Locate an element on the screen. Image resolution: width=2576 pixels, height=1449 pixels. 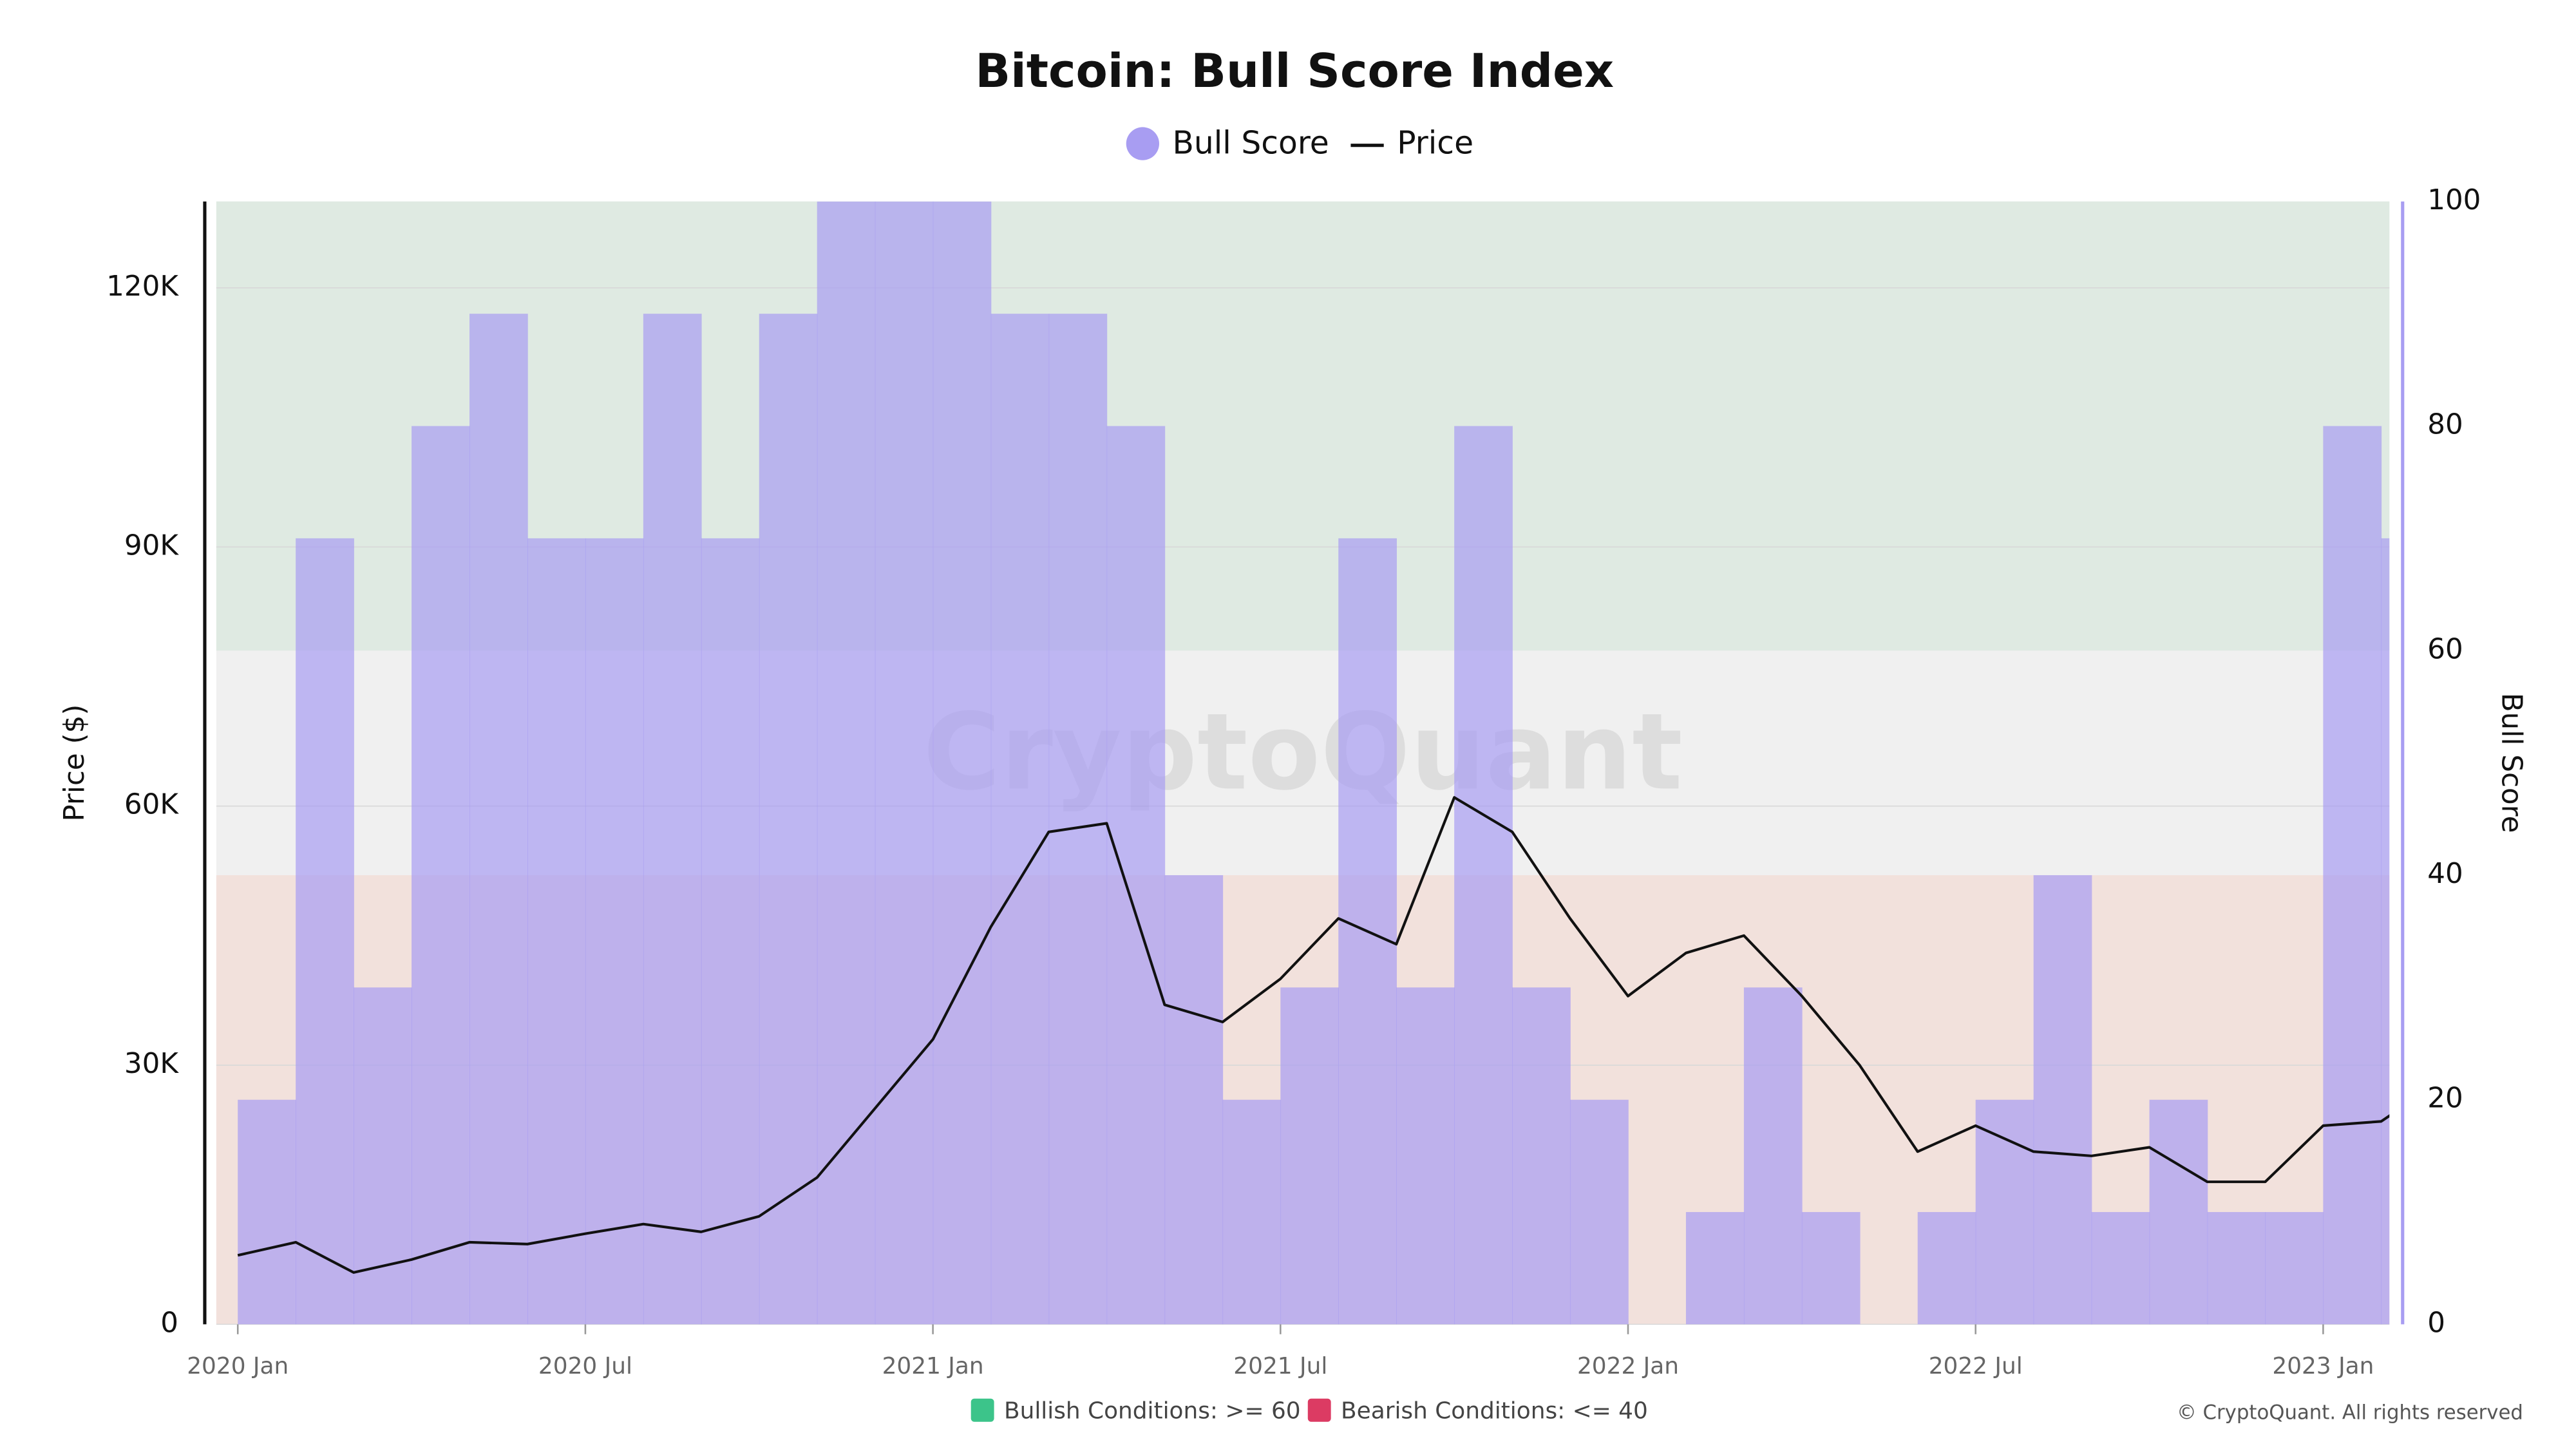
chart-title: Bitcoin: Bull Score Index is located at coordinates (1294, 71).